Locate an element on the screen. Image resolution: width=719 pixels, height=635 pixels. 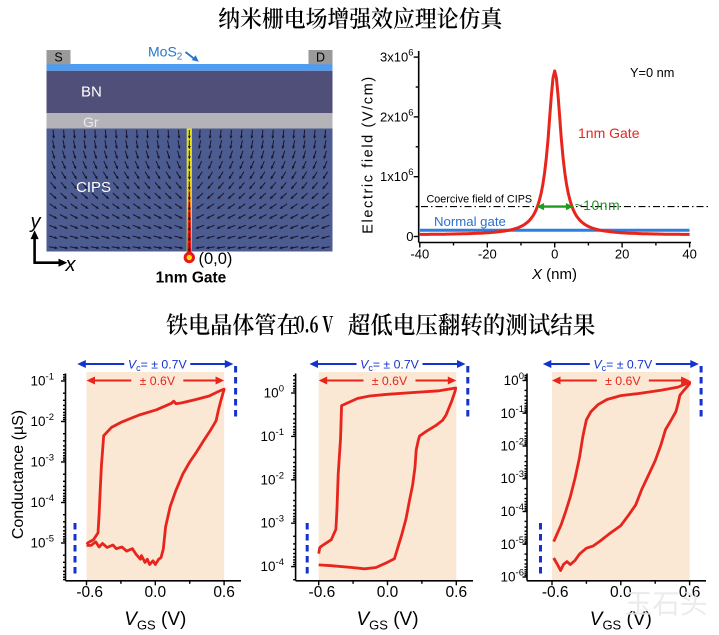
svg-text: (0,0) is located at coordinates (216, 259).